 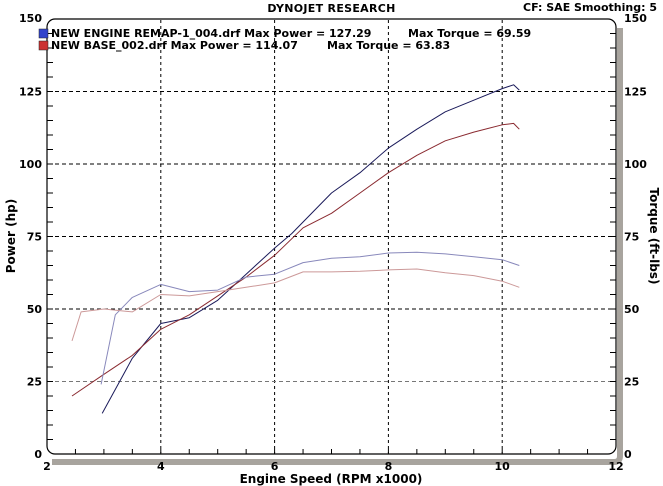 What do you see at coordinates (503, 466) in the screenshot?
I see `x-tick-label: 10` at bounding box center [503, 466].